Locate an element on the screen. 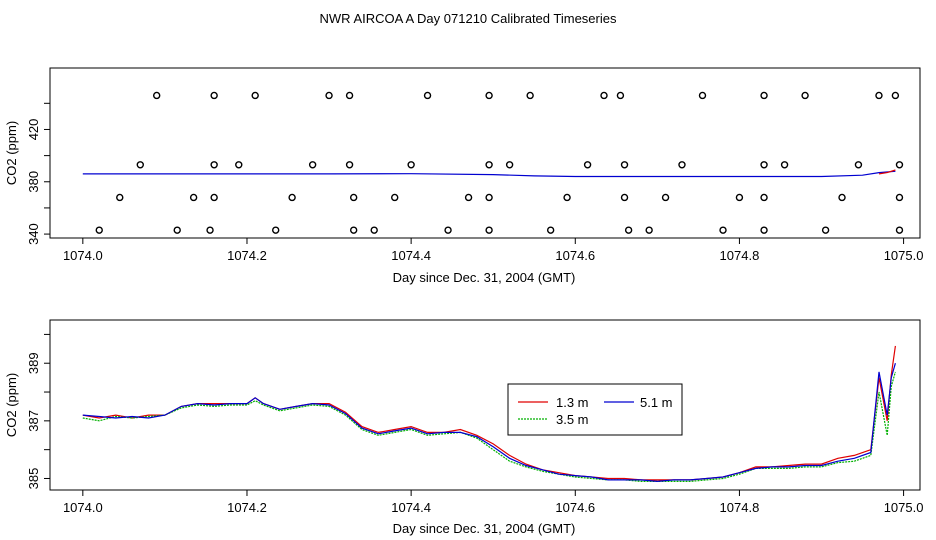 The width and height of the screenshot is (936, 540). top-x-axis-label: Day since Dec. 31, 2004 (GMT) is located at coordinates (484, 277).